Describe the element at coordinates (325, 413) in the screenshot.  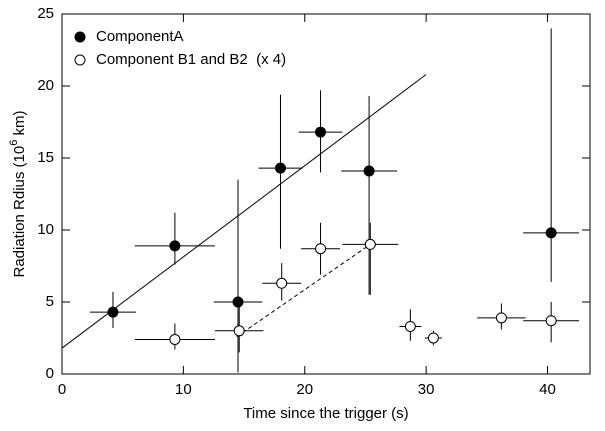
I see `x-axis-label: Time since the trigger (s)` at that location.